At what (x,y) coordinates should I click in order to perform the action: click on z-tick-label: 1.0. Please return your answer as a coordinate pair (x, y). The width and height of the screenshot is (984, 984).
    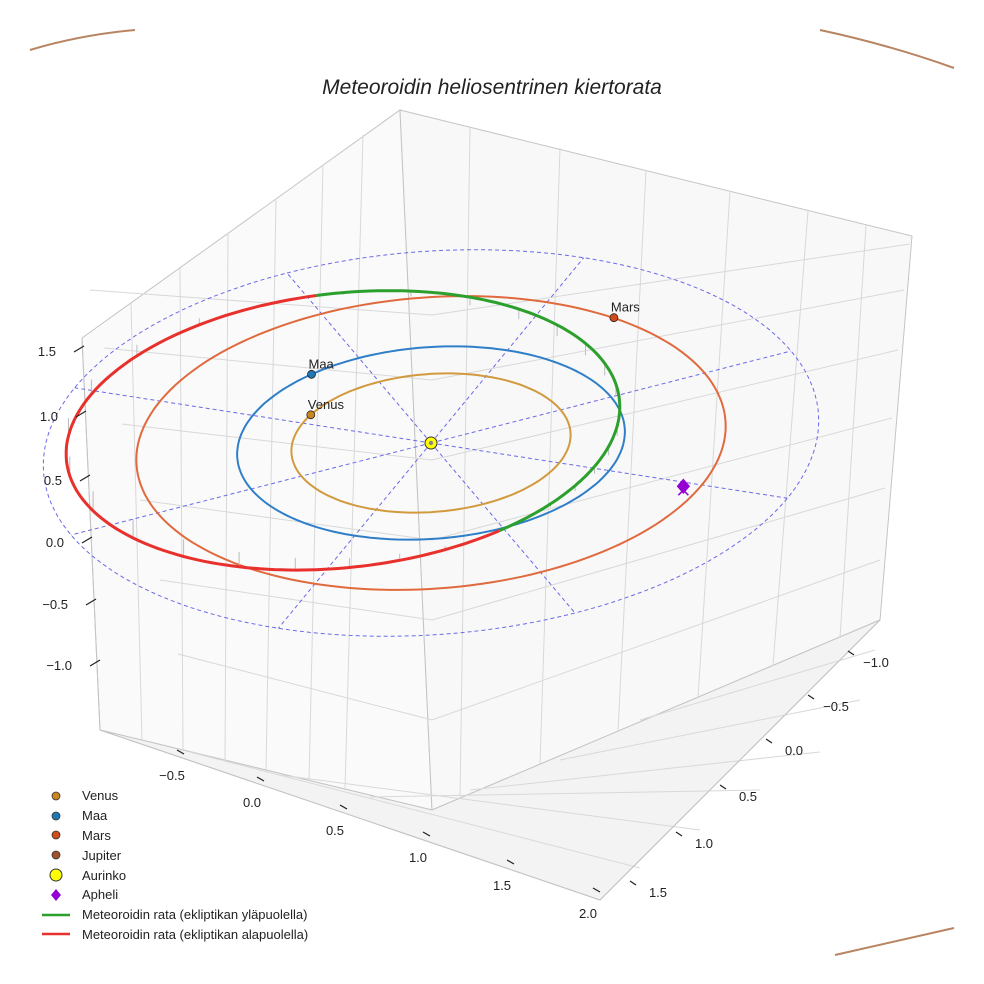
    Looking at the image, I should click on (49, 416).